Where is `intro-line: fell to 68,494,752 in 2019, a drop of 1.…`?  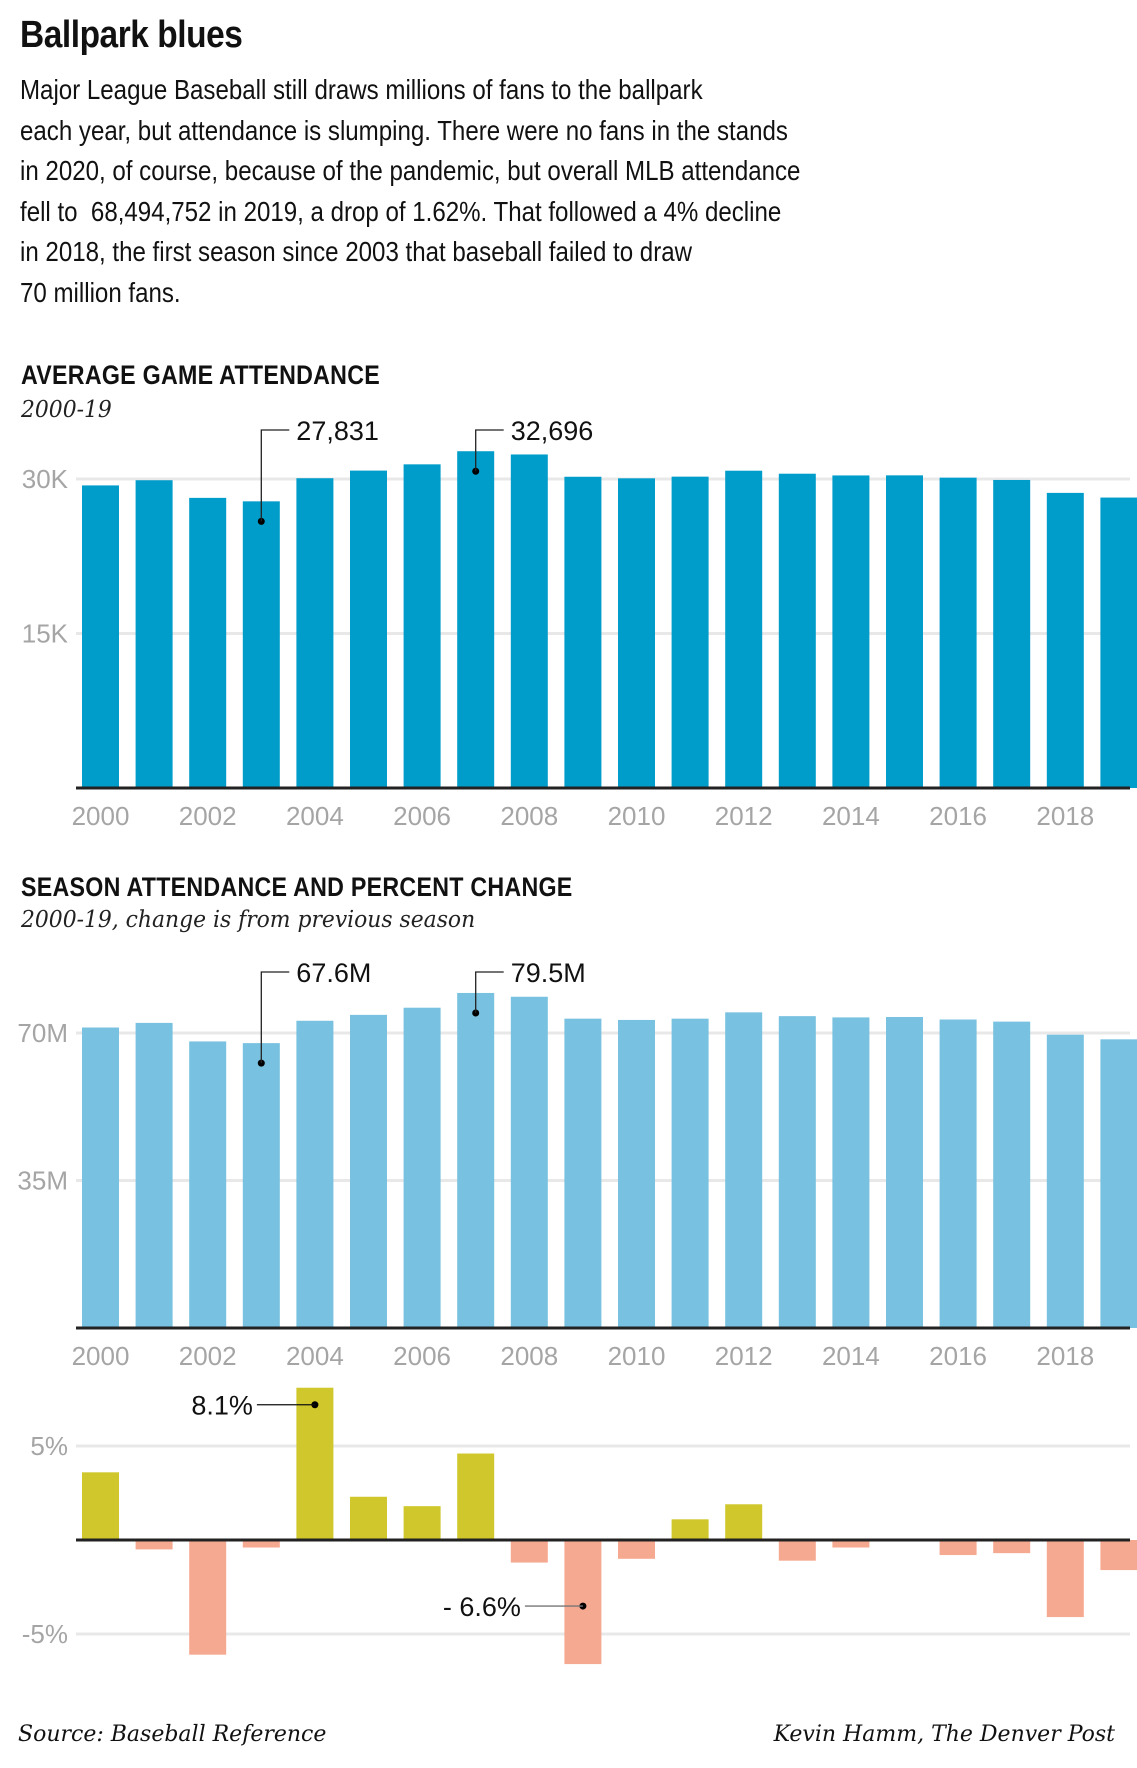 intro-line: fell to 68,494,752 in 2019, a drop of 1.… is located at coordinates (401, 211).